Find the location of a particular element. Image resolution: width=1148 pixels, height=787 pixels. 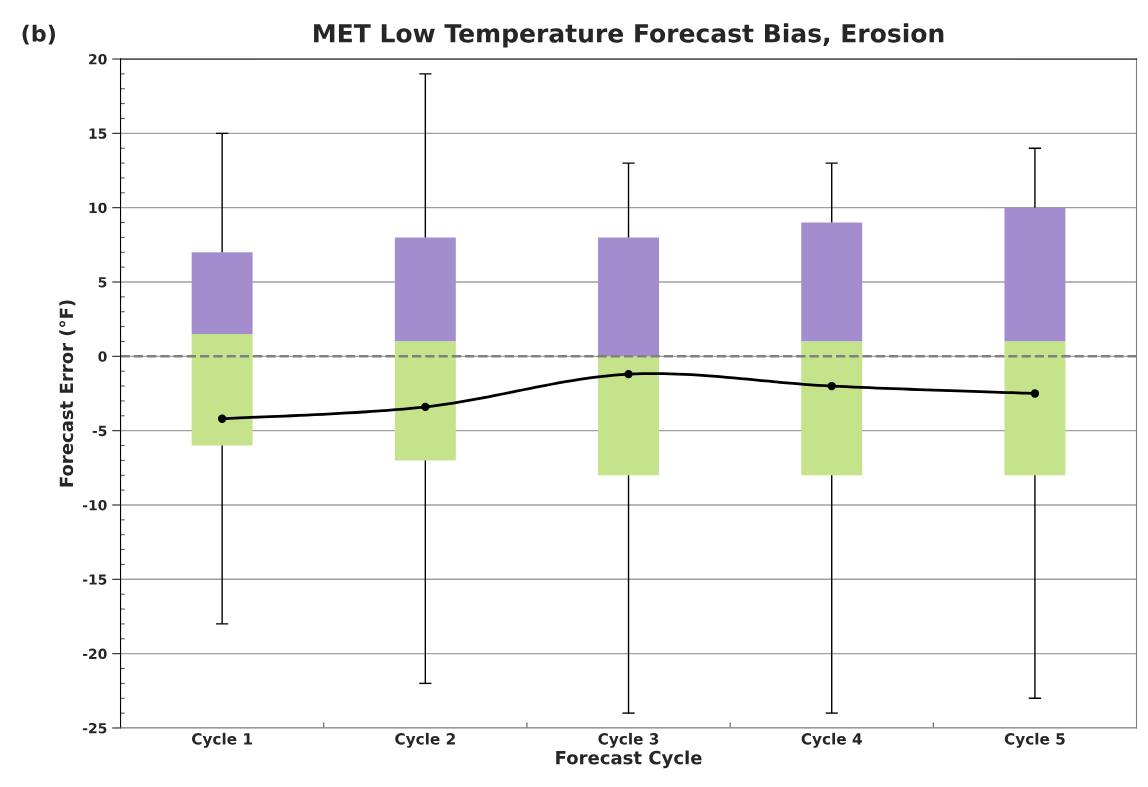

x-tick-label: Cycle 4 is located at coordinates (831, 740).